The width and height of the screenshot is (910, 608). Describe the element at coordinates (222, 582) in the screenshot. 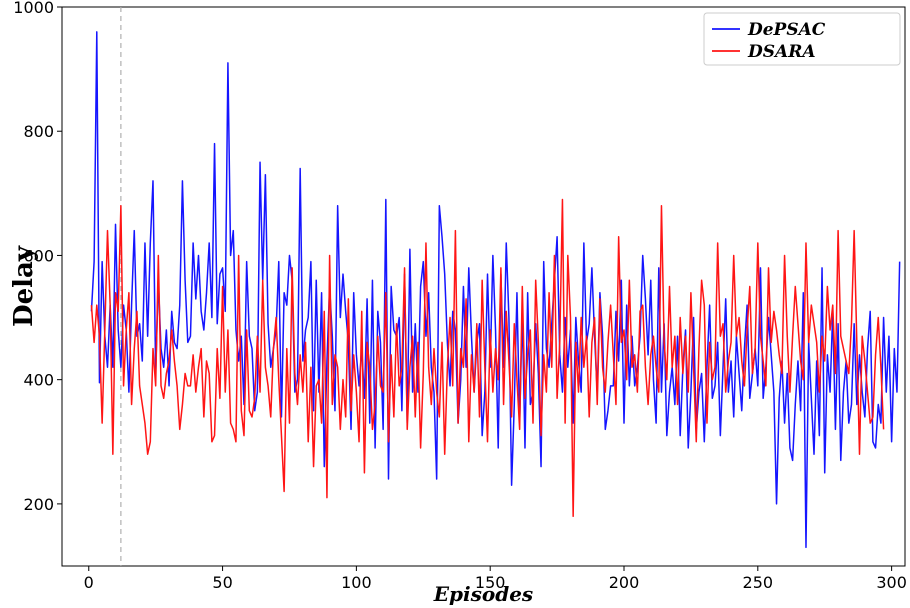

I see `x-tick-label: 50` at that location.